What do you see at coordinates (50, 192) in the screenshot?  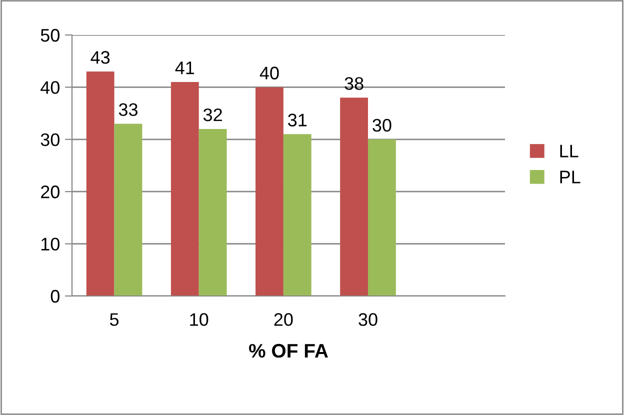 I see `y-tick-label: 20` at bounding box center [50, 192].